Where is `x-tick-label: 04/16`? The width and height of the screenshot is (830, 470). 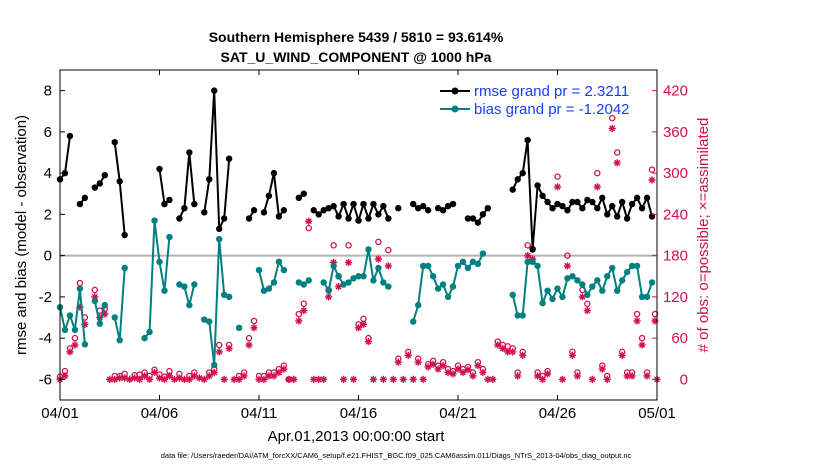 x-tick-label: 04/16 is located at coordinates (359, 413).